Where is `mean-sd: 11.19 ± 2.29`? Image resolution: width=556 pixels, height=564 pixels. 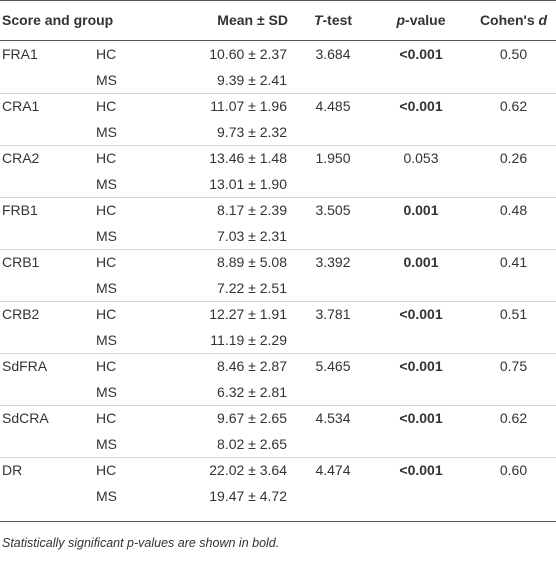
mean-sd: 11.19 ± 2.29 is located at coordinates (248, 340).